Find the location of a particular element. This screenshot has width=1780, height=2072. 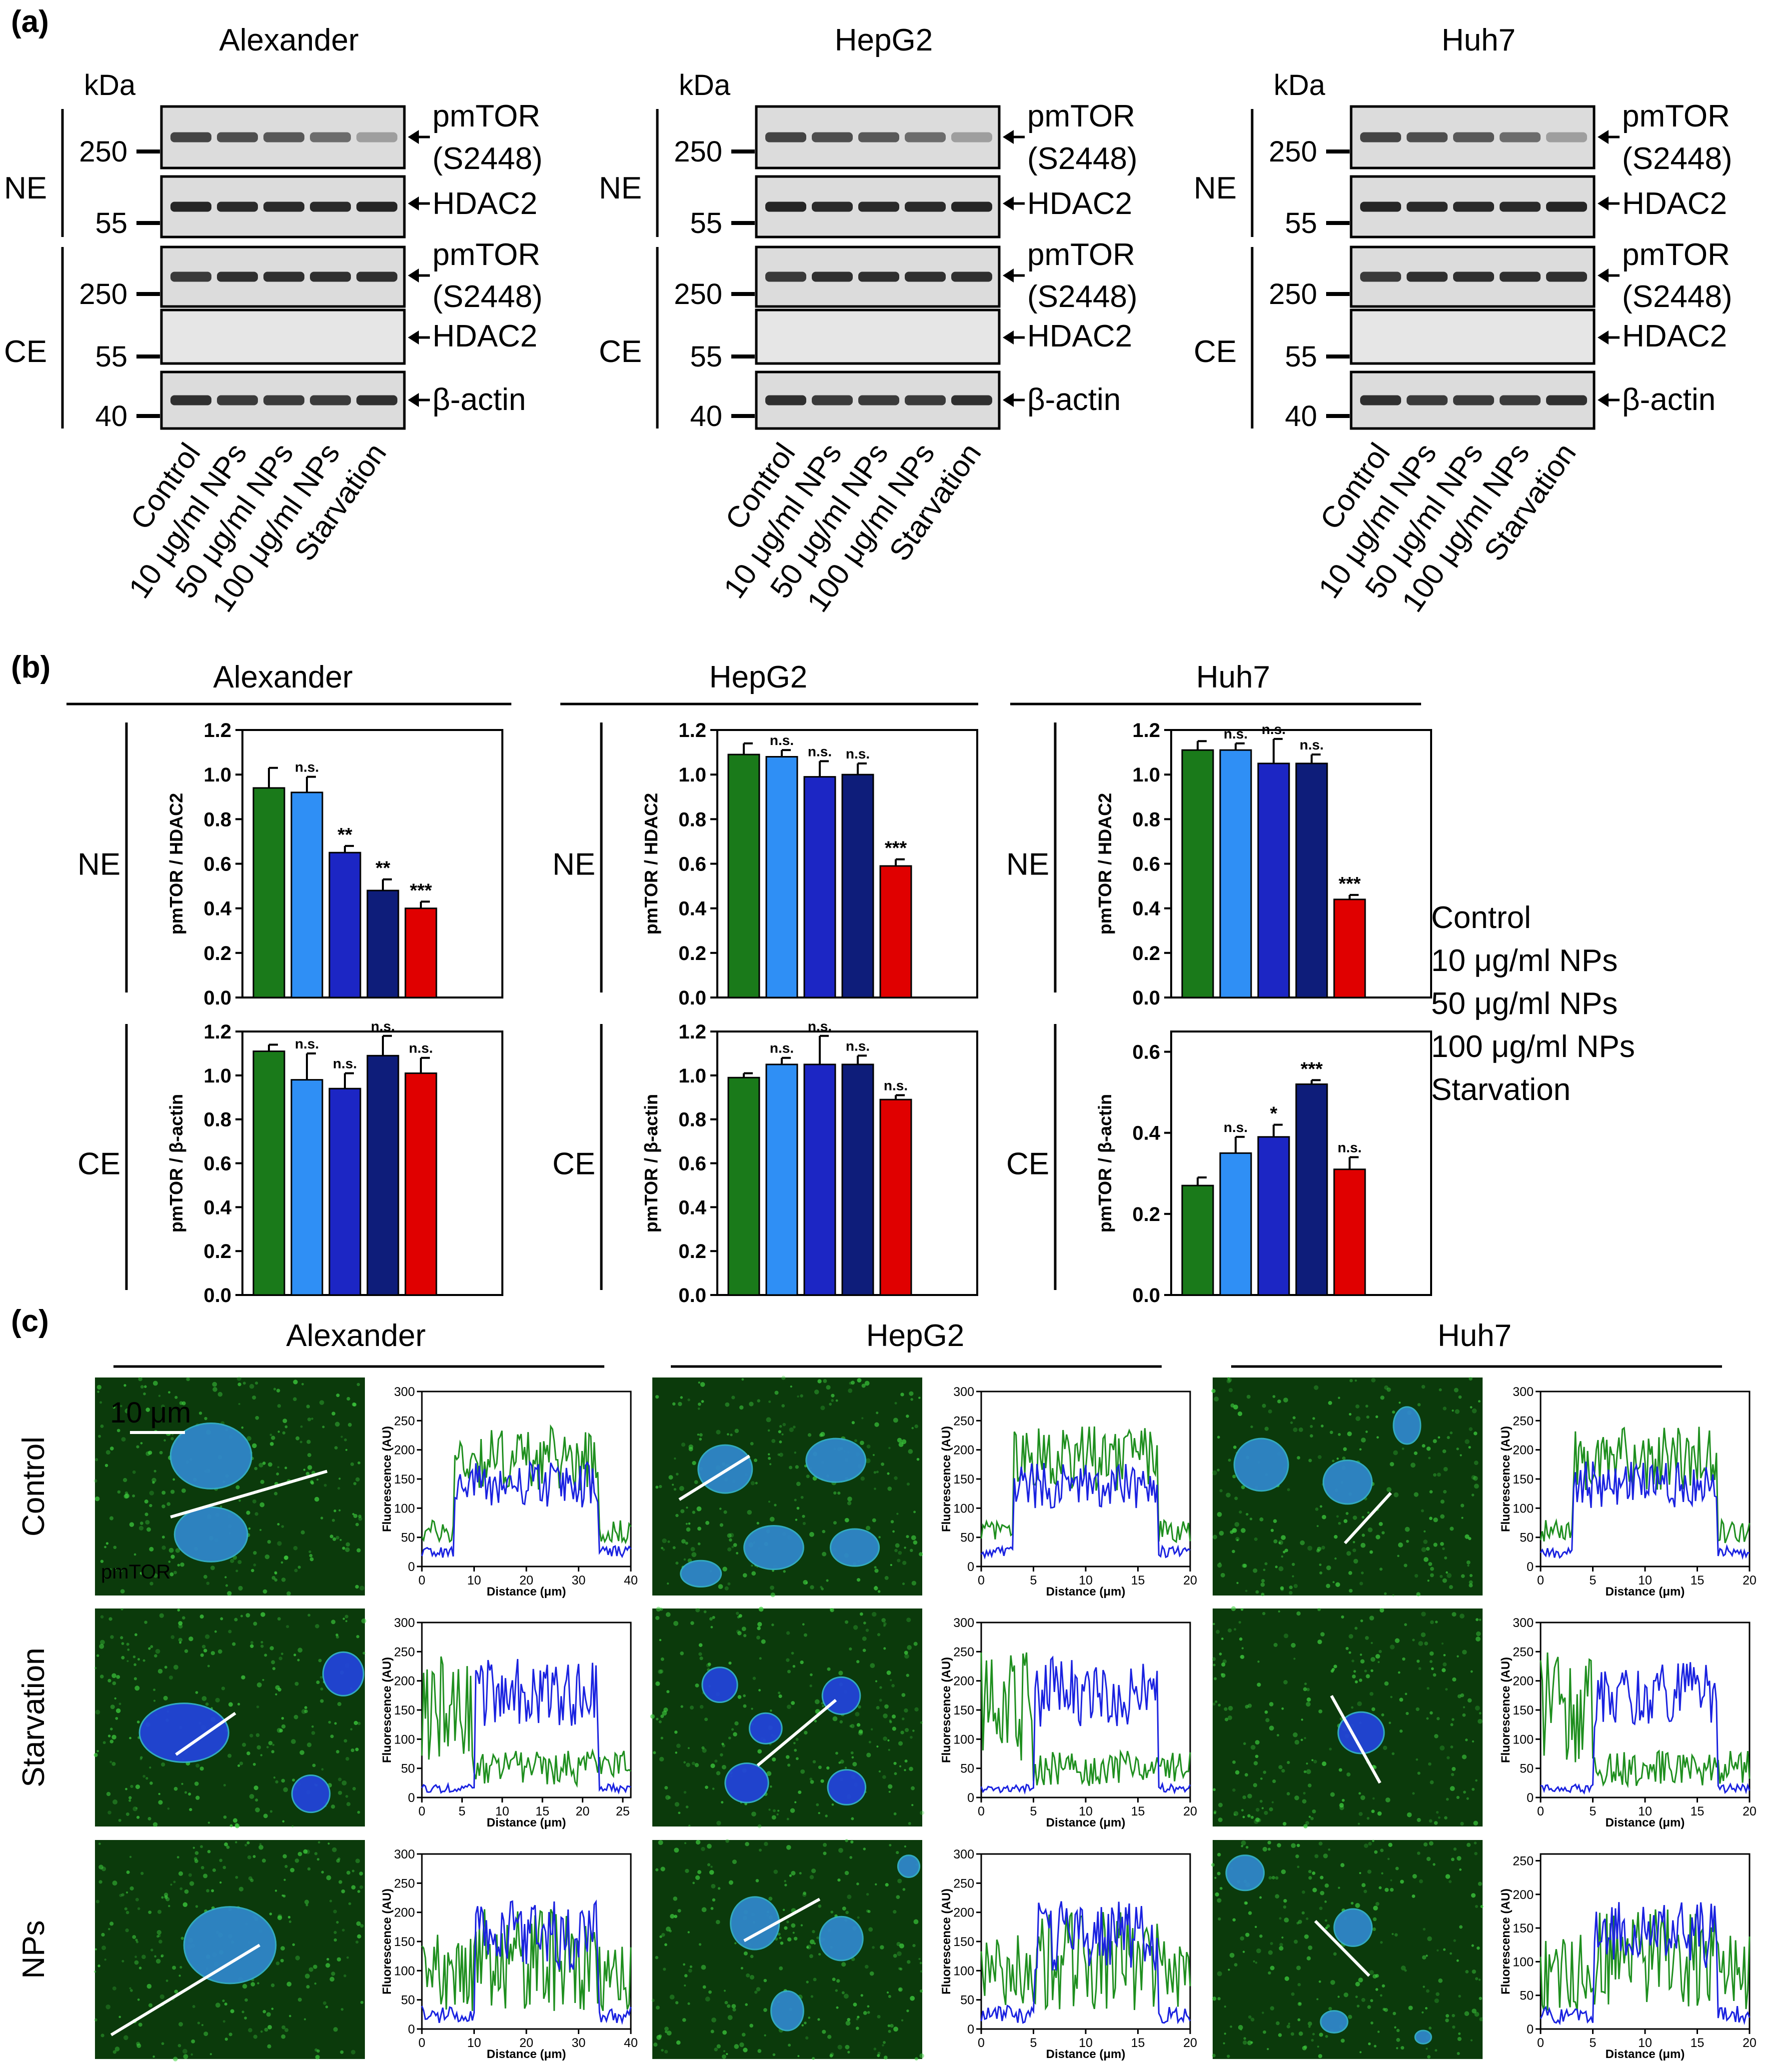

y-axis-label: Fluorescence (AU) is located at coordinates (946, 1710).